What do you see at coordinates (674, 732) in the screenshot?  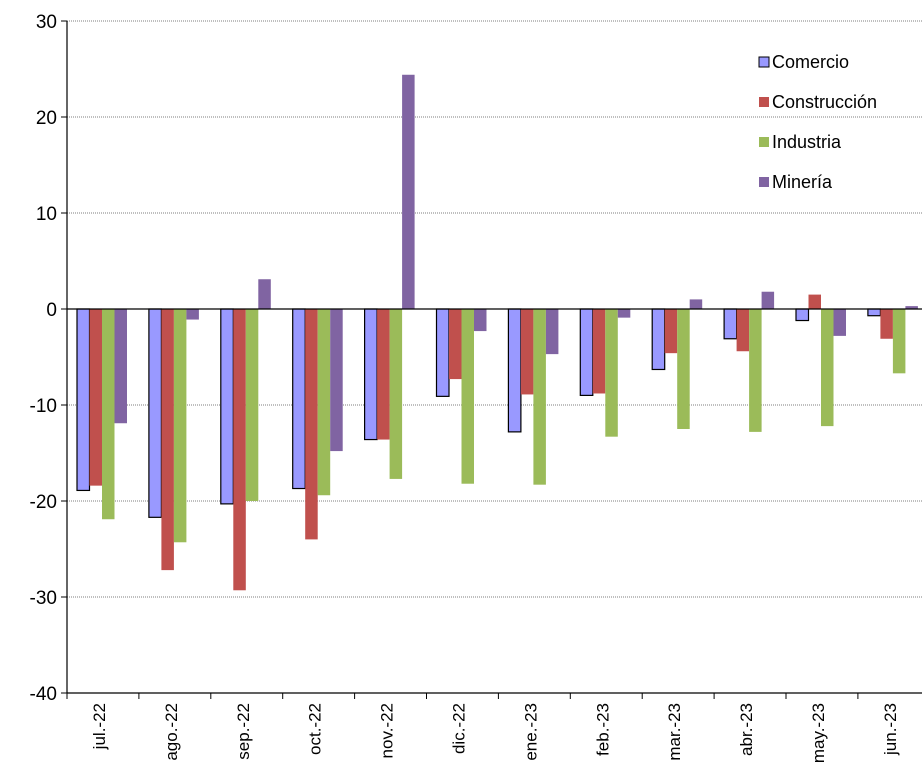 I see `x-tick-label: mar.-23` at bounding box center [674, 732].